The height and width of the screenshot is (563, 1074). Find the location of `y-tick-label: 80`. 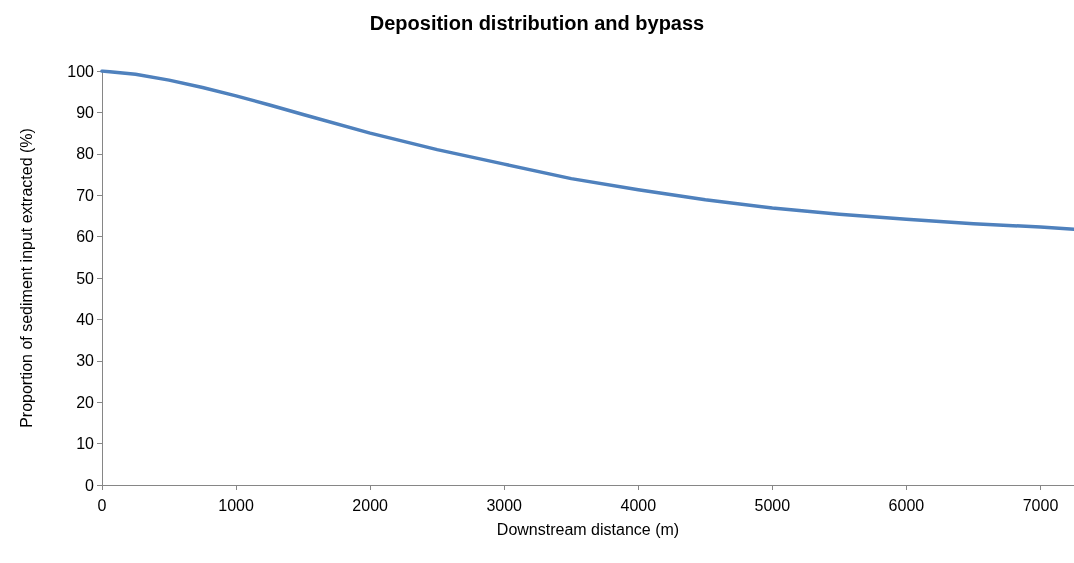

y-tick-label: 80 is located at coordinates (85, 154).